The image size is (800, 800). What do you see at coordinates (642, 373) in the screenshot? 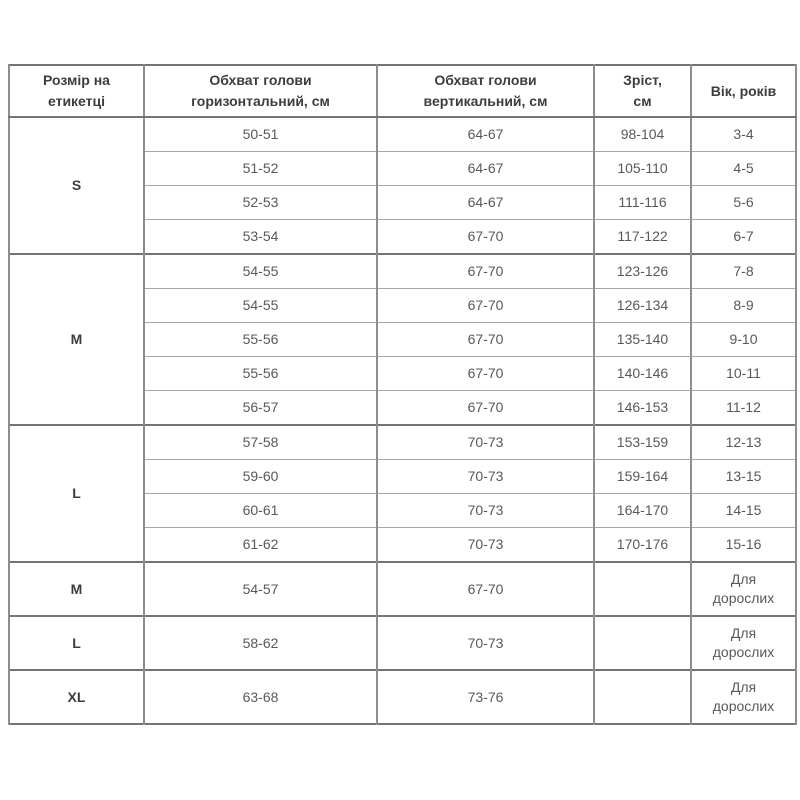
I see `table-cell: 140-146` at bounding box center [642, 373].